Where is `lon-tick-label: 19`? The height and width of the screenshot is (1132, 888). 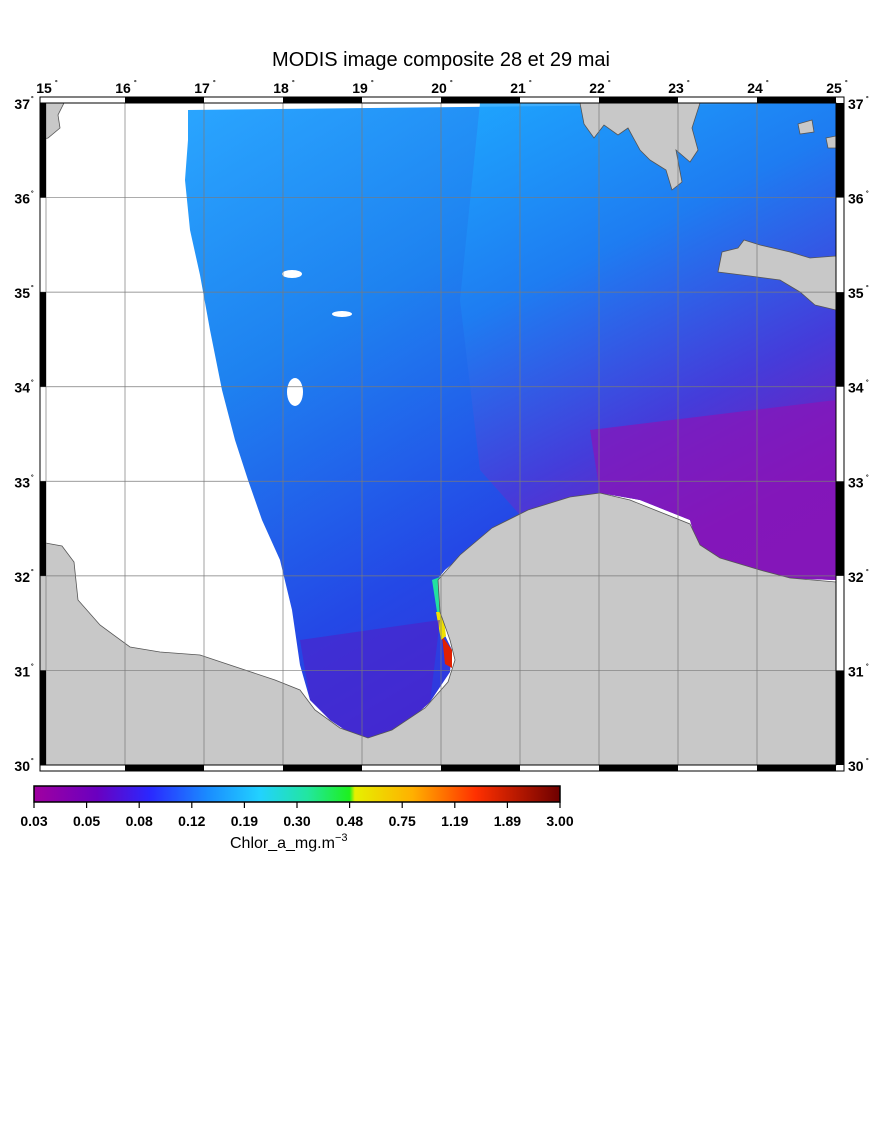 lon-tick-label: 19 is located at coordinates (360, 88).